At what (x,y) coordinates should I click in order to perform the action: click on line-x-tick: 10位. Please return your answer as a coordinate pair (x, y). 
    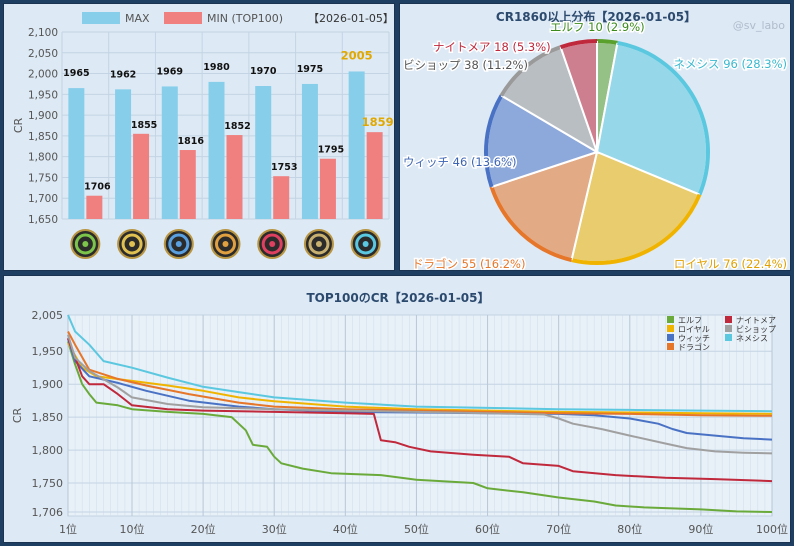
    Looking at the image, I should click on (132, 529).